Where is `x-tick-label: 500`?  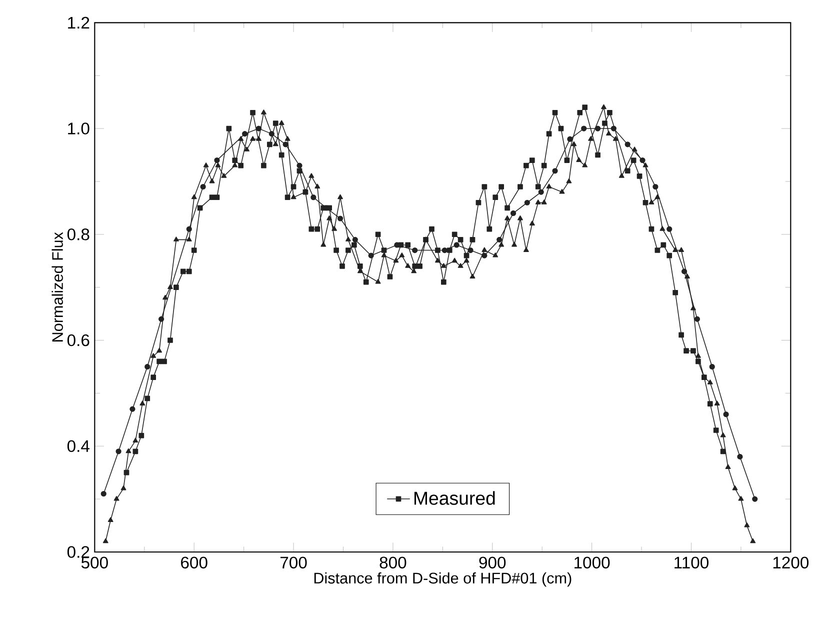
x-tick-label: 500 is located at coordinates (94, 562).